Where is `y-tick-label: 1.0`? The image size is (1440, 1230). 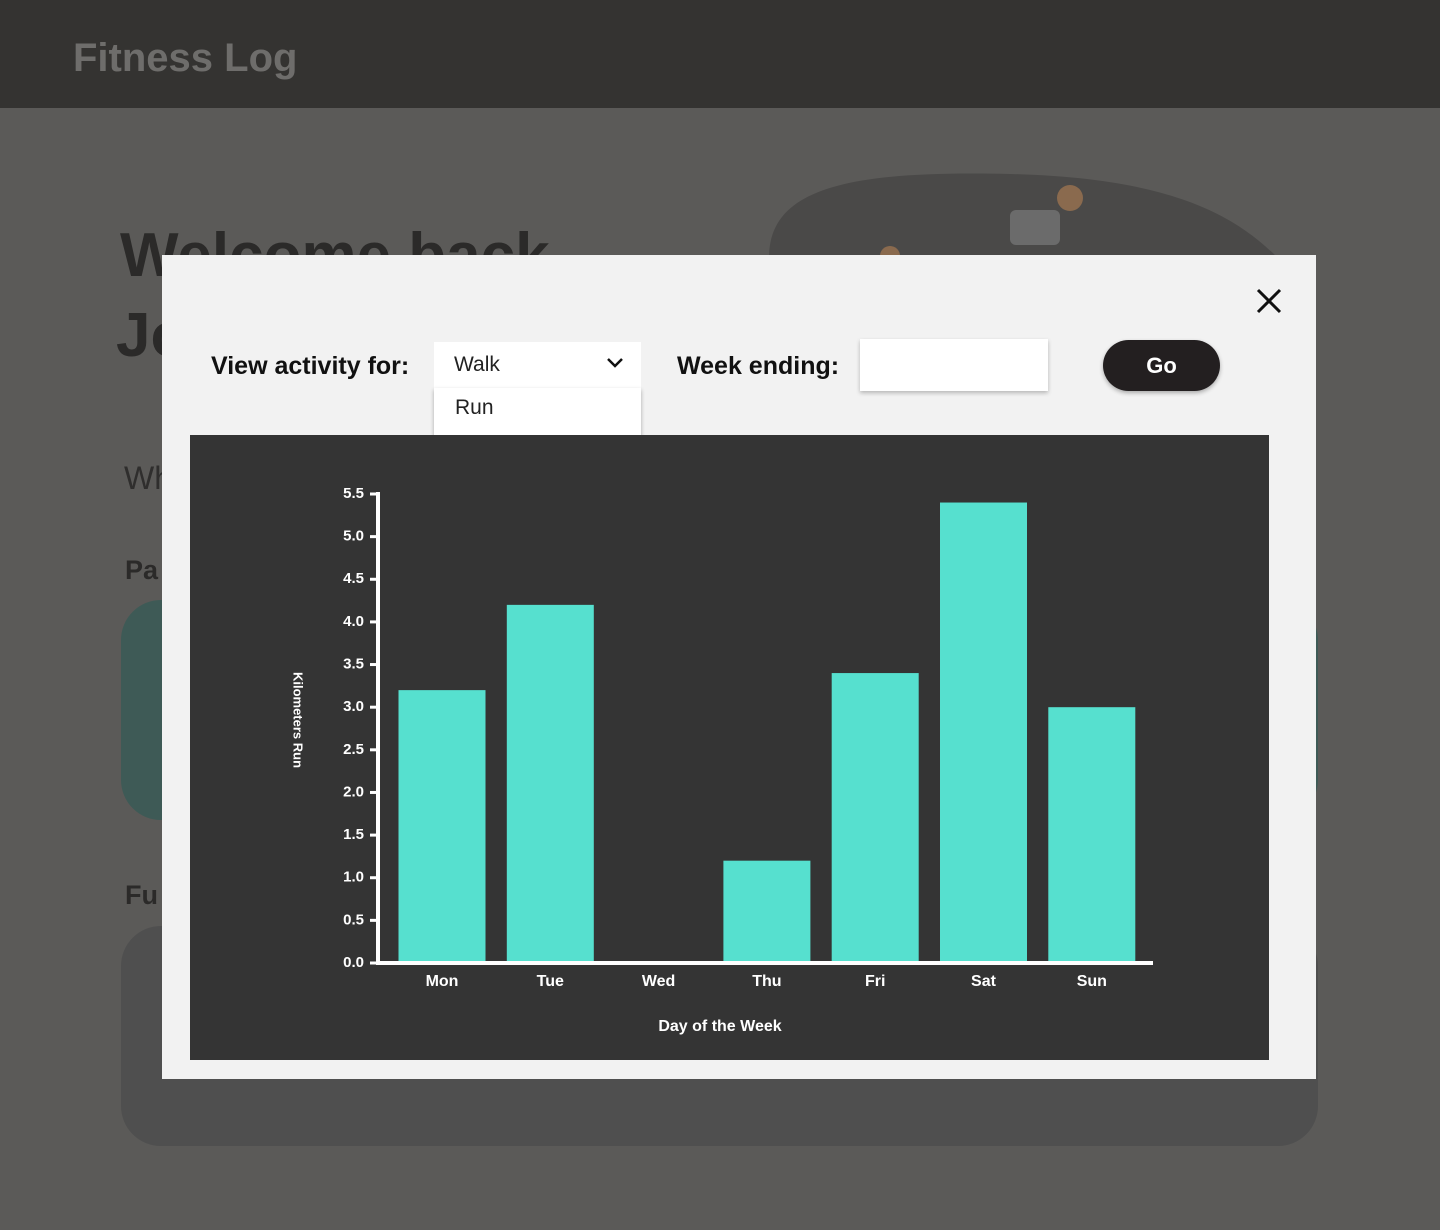 y-tick-label: 1.0 is located at coordinates (353, 877).